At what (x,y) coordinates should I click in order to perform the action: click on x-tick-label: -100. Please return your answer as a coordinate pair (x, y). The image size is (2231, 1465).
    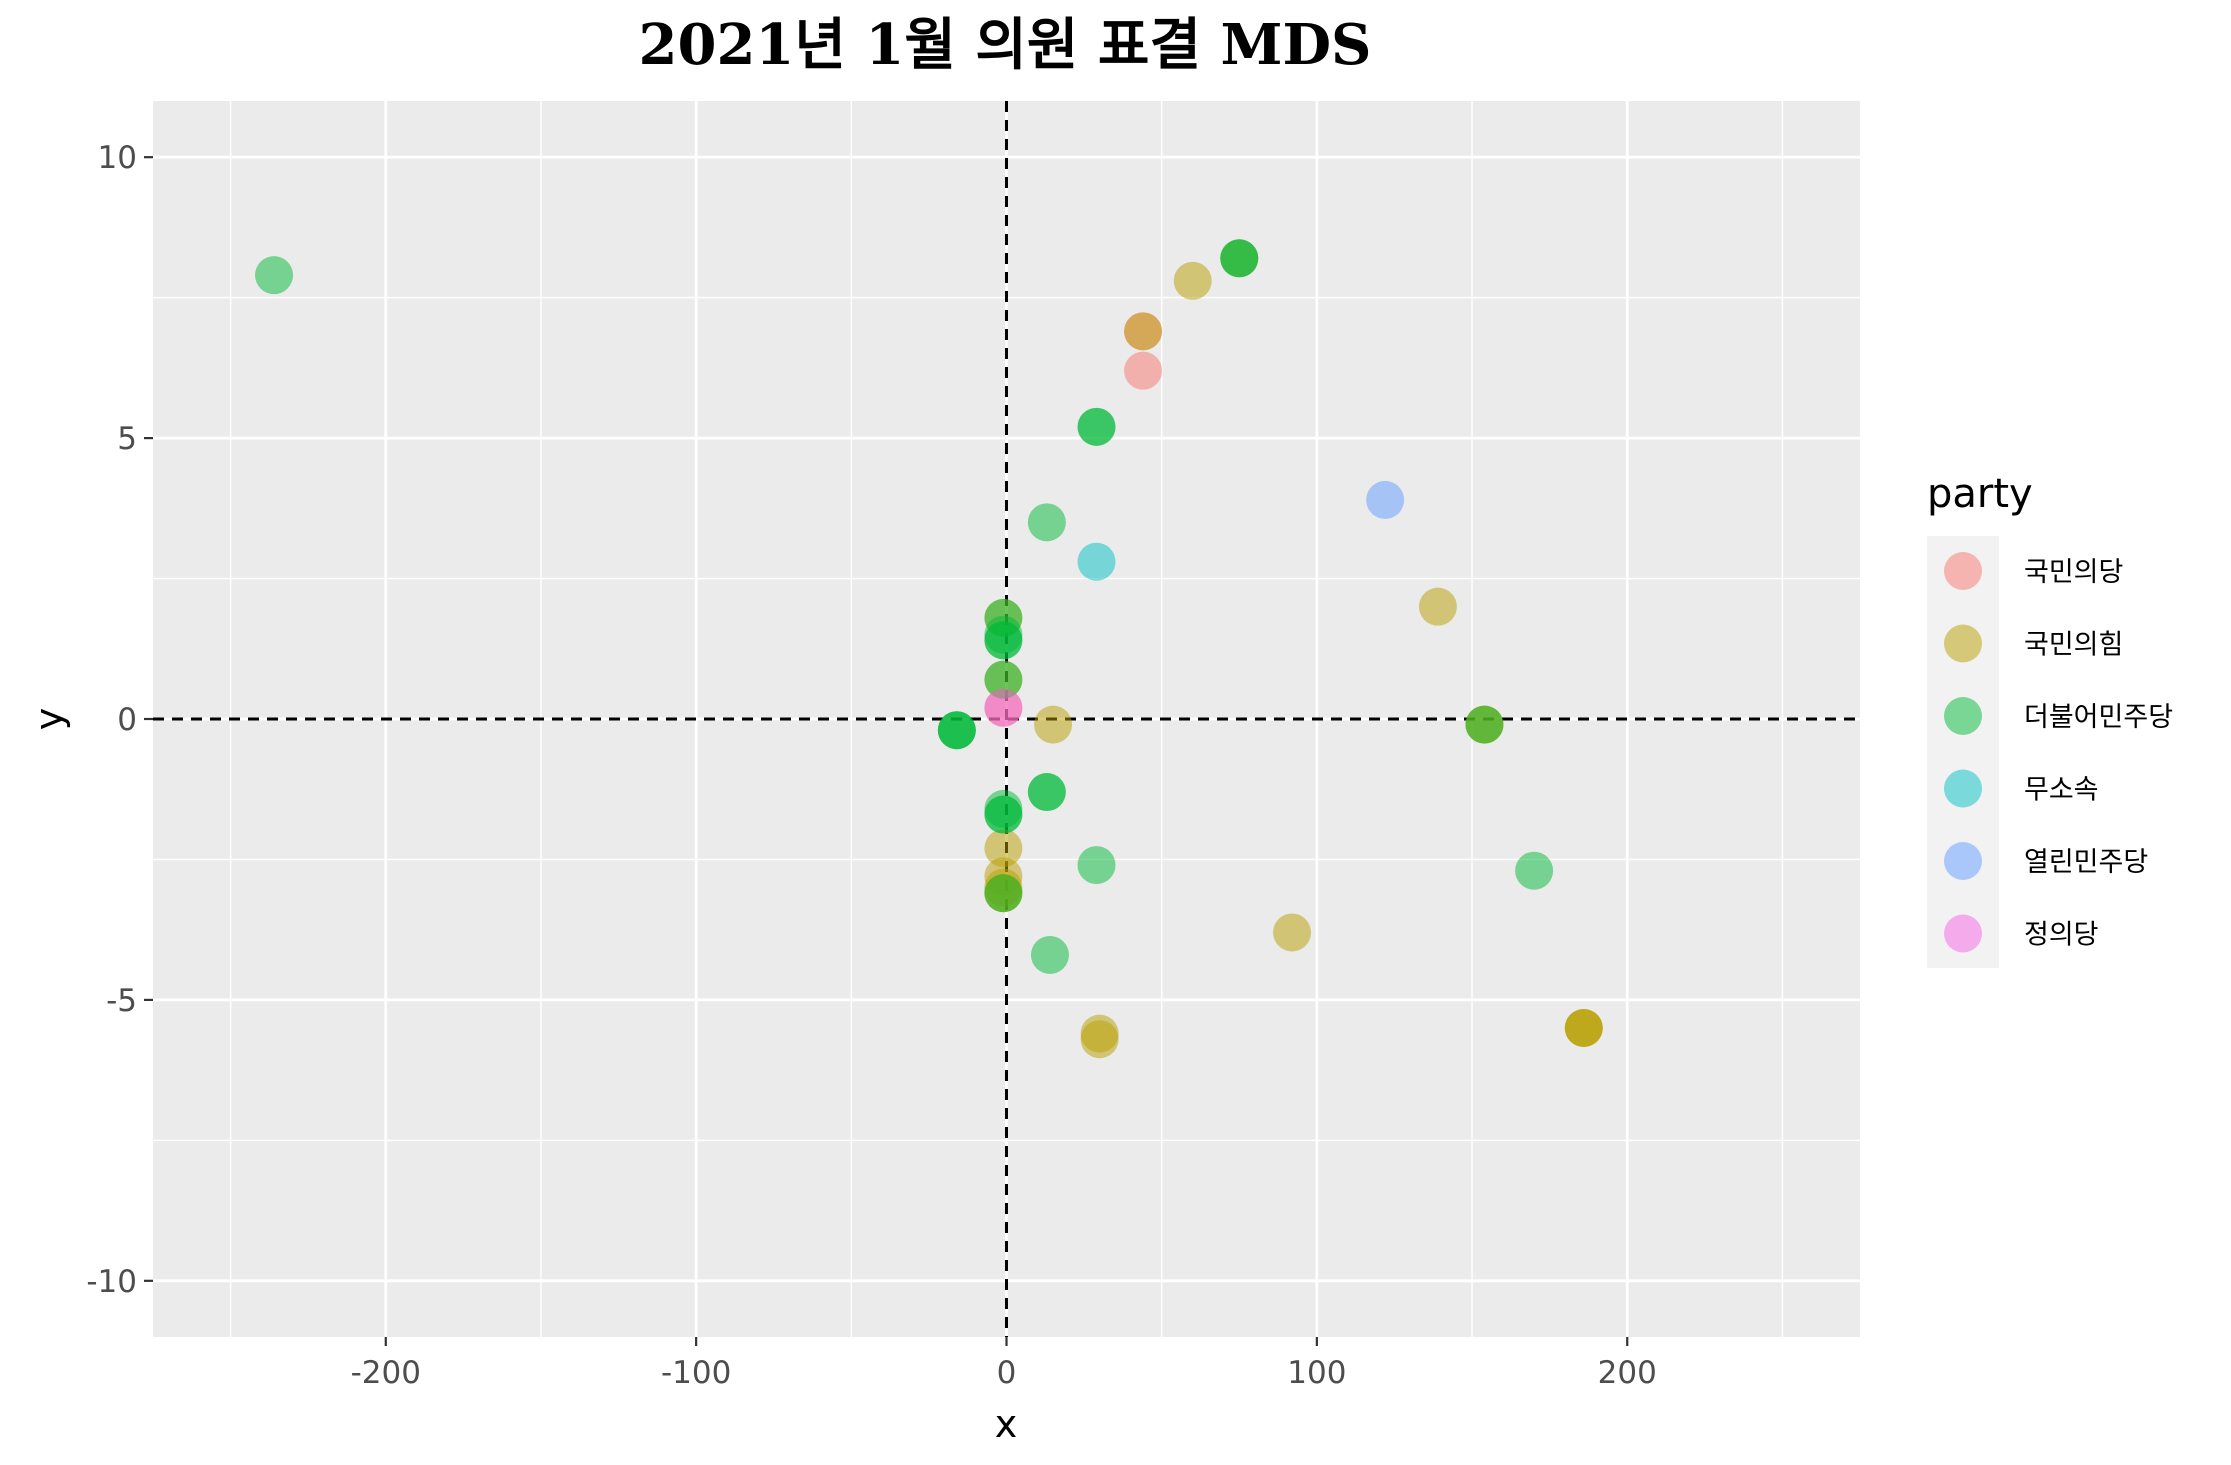
    Looking at the image, I should click on (696, 1373).